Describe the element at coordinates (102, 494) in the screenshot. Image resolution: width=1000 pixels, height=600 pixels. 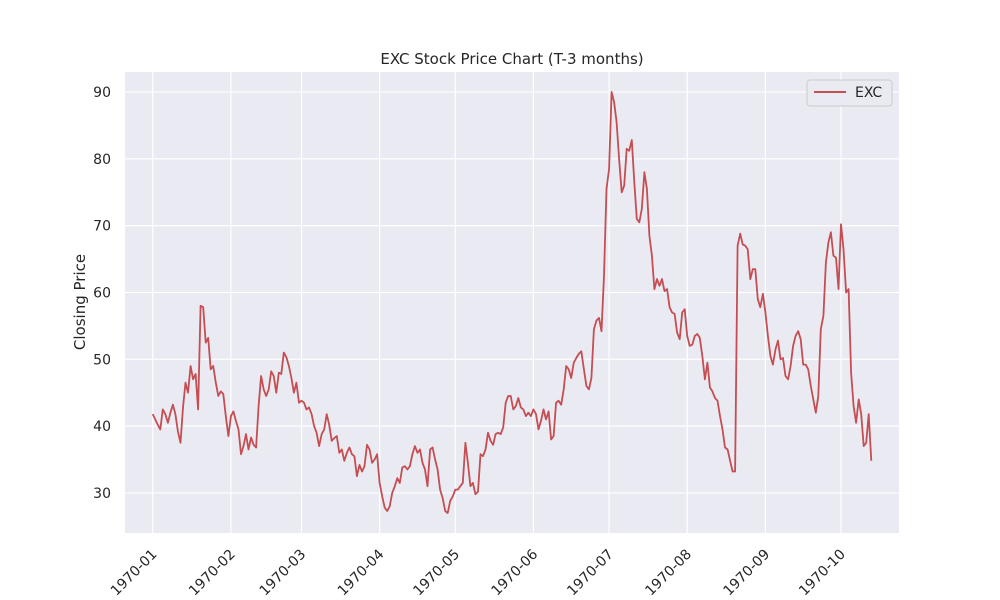
I see `y-tick-label: 30` at that location.